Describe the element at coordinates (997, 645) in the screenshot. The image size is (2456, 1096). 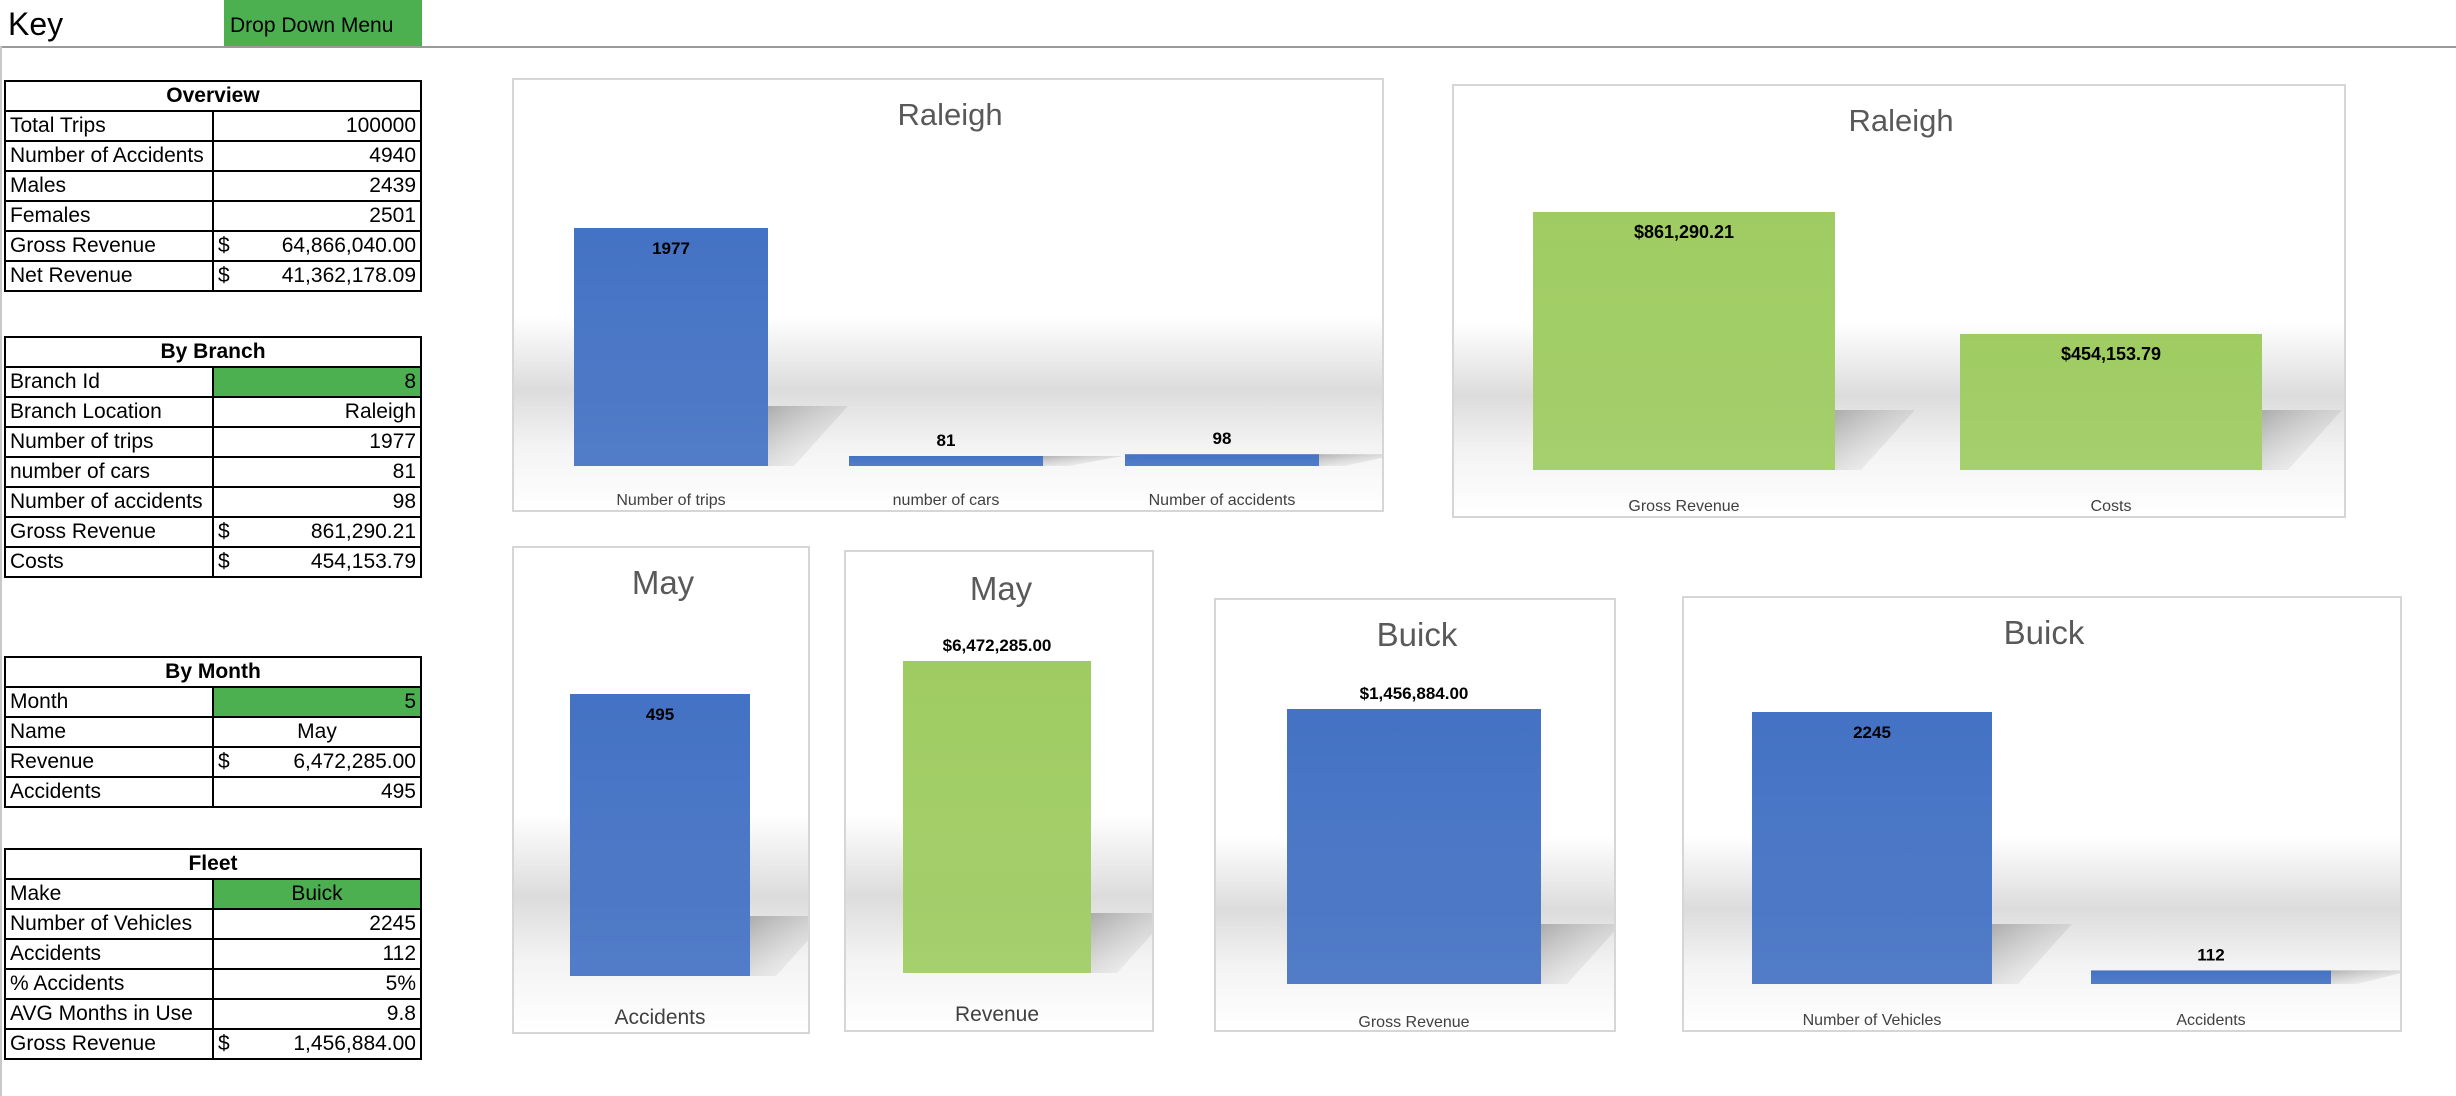
I see `data-label: $6,472,285.00` at that location.